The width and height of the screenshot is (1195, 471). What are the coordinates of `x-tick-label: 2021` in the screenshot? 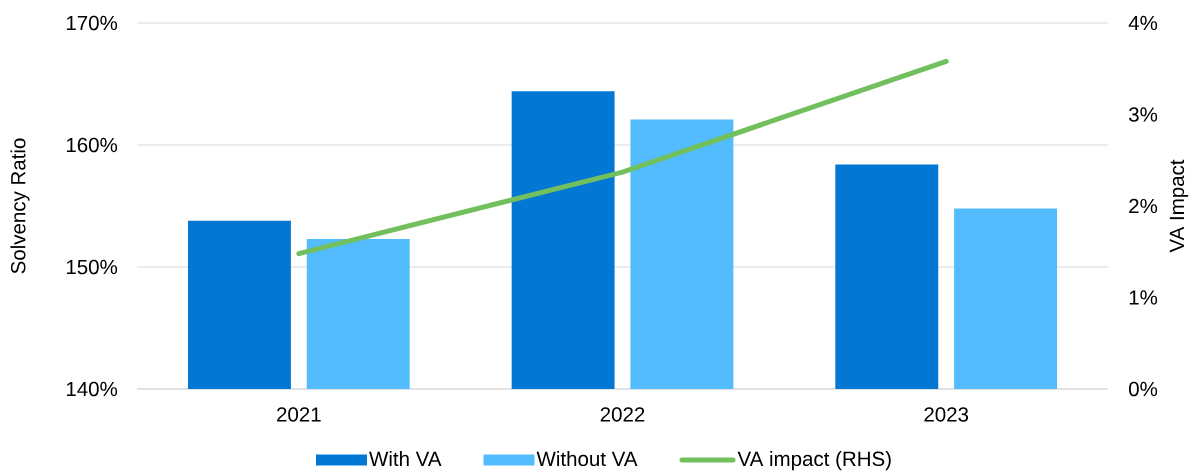 It's located at (299, 414).